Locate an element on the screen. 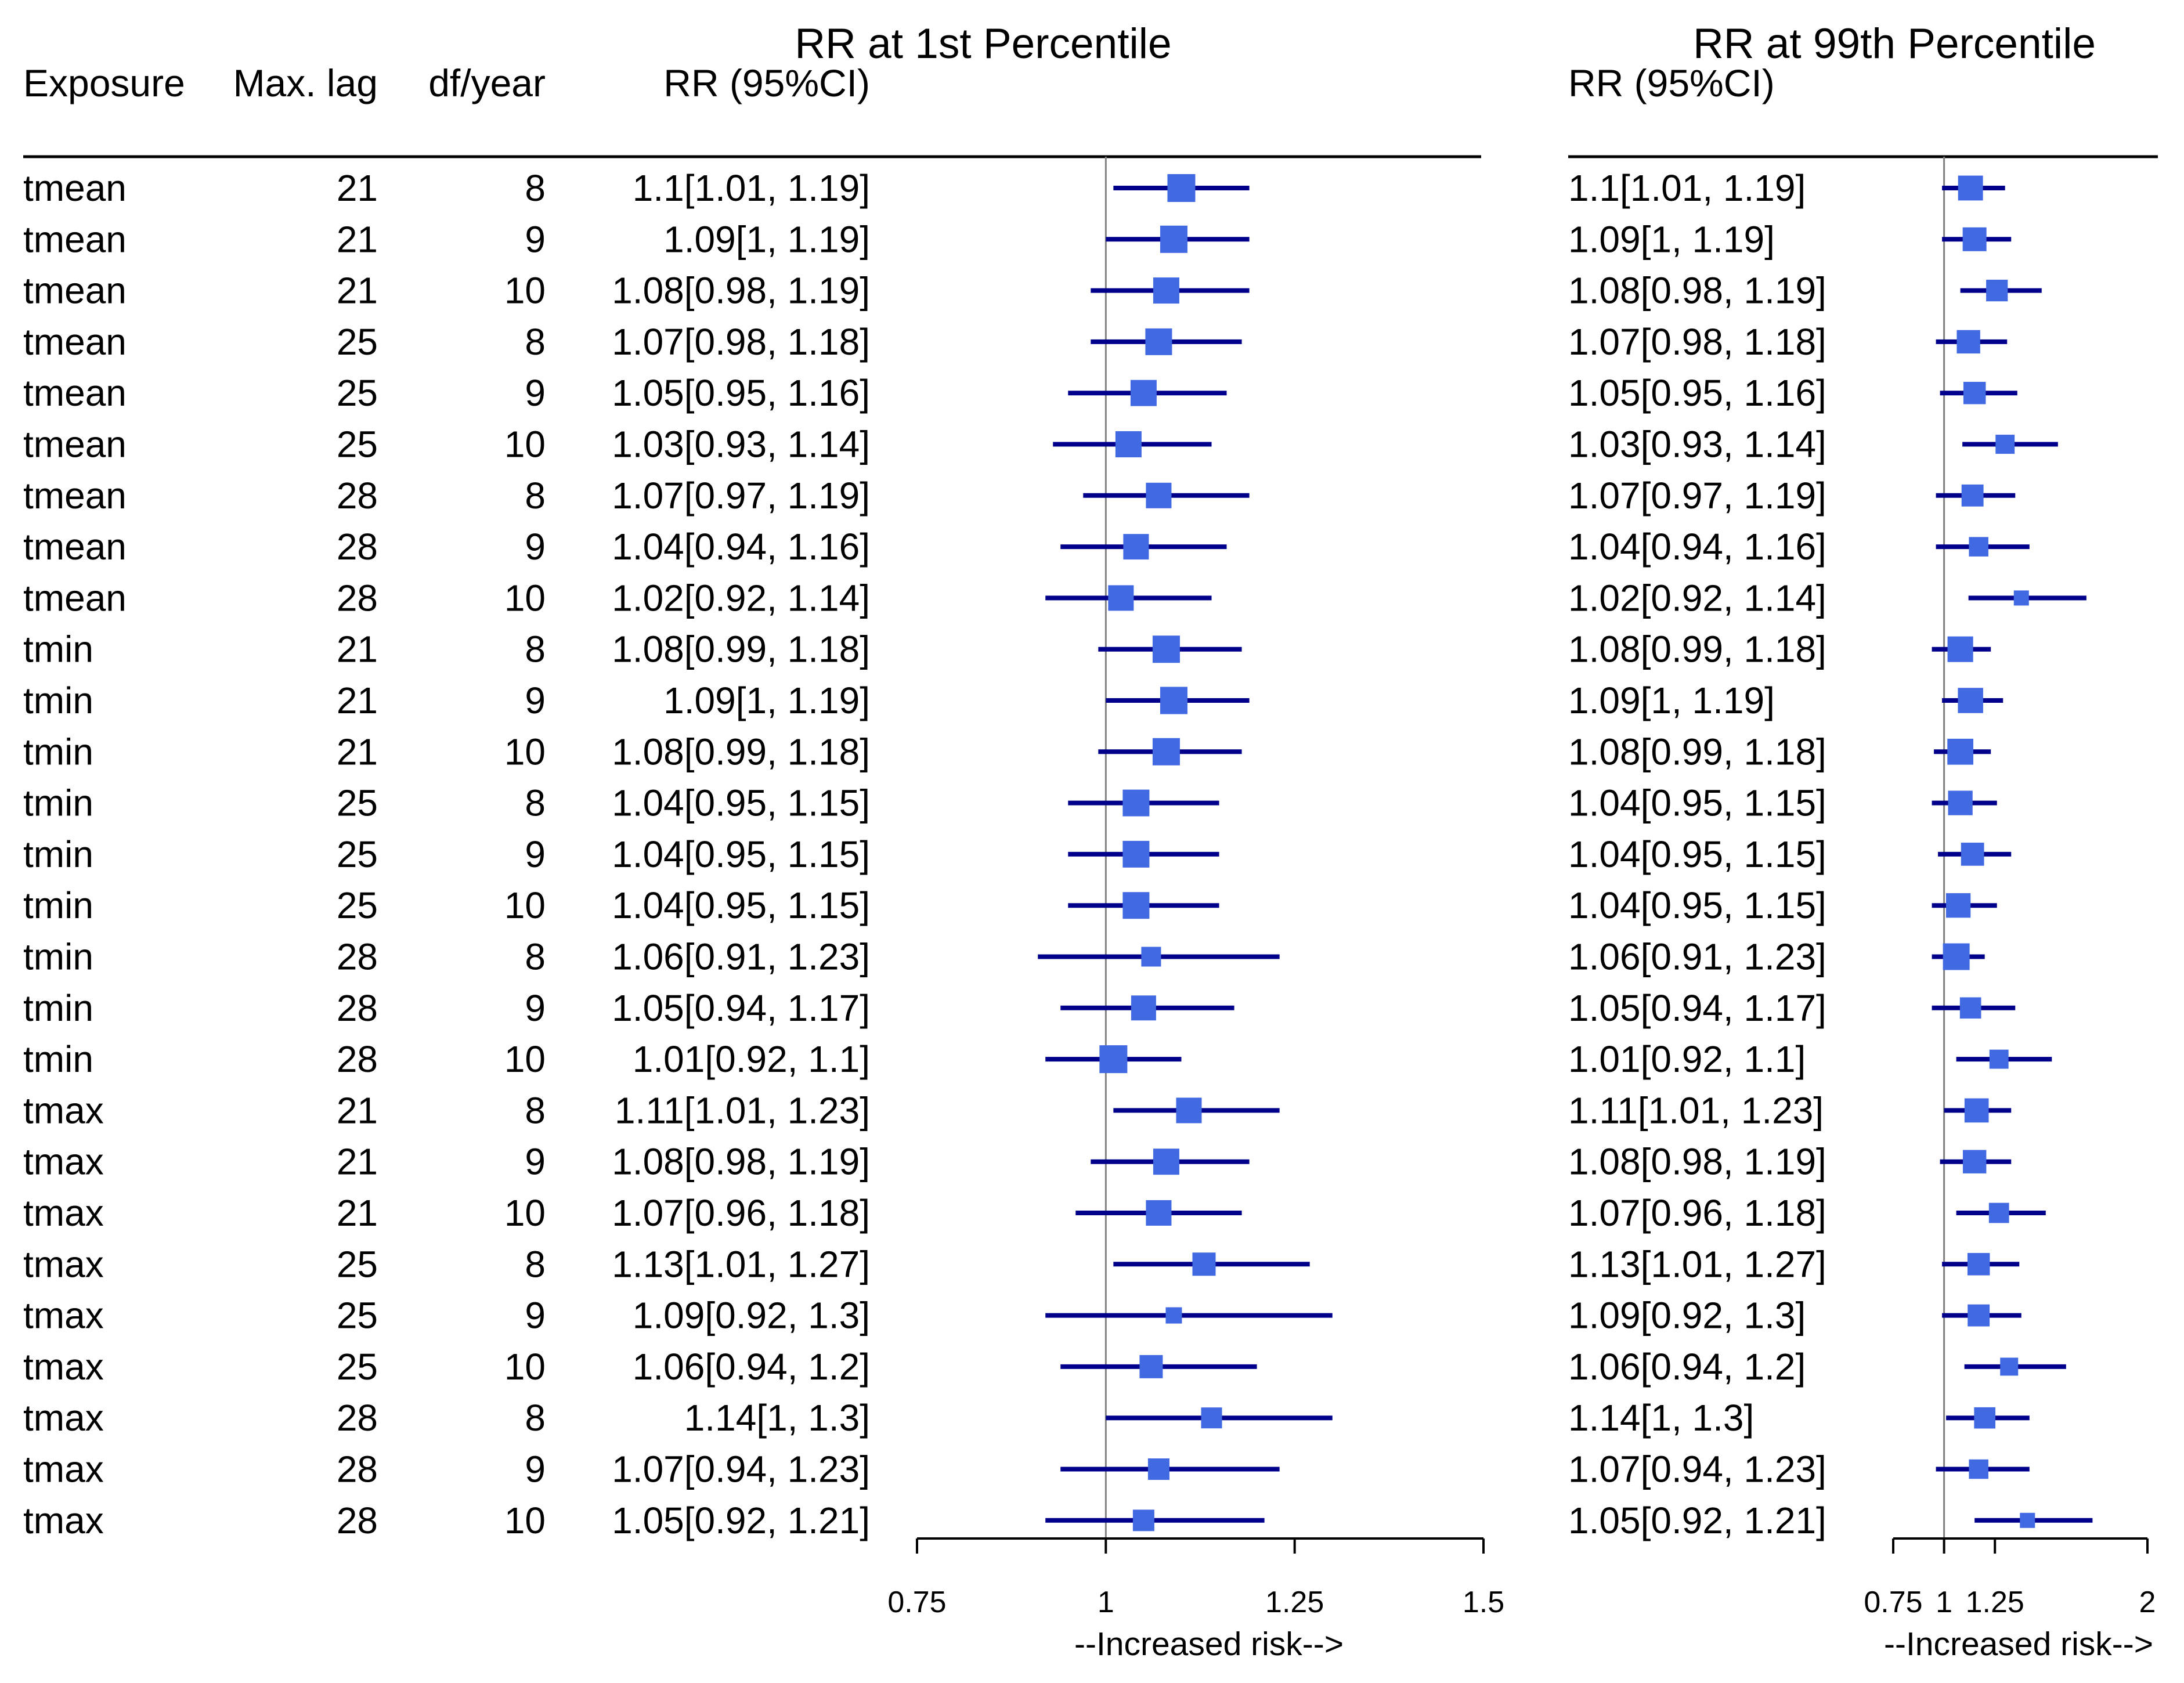  row-rr-ci-label: 1.05[0.95, 1.16] is located at coordinates (1697, 393).